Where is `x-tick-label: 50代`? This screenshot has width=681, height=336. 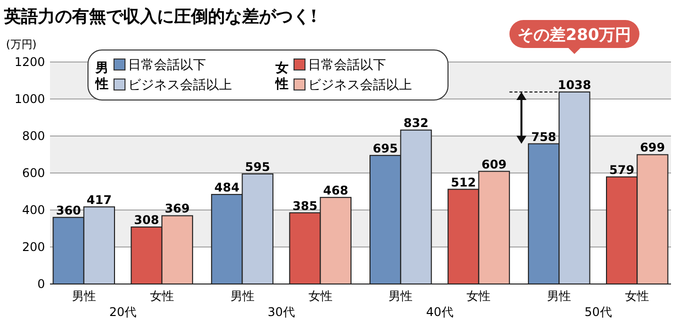 x-tick-label: 50代 is located at coordinates (598, 312).